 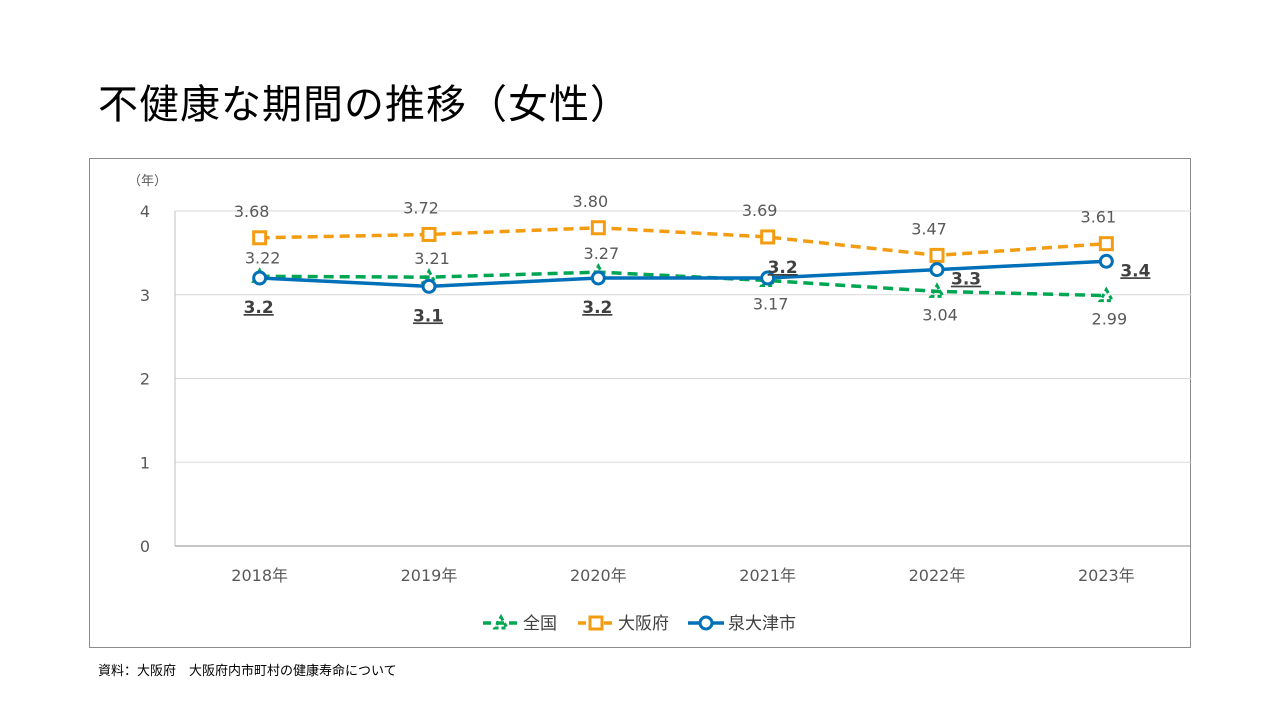 What do you see at coordinates (1106, 575) in the screenshot?
I see `x-tick-label: 2023年` at bounding box center [1106, 575].